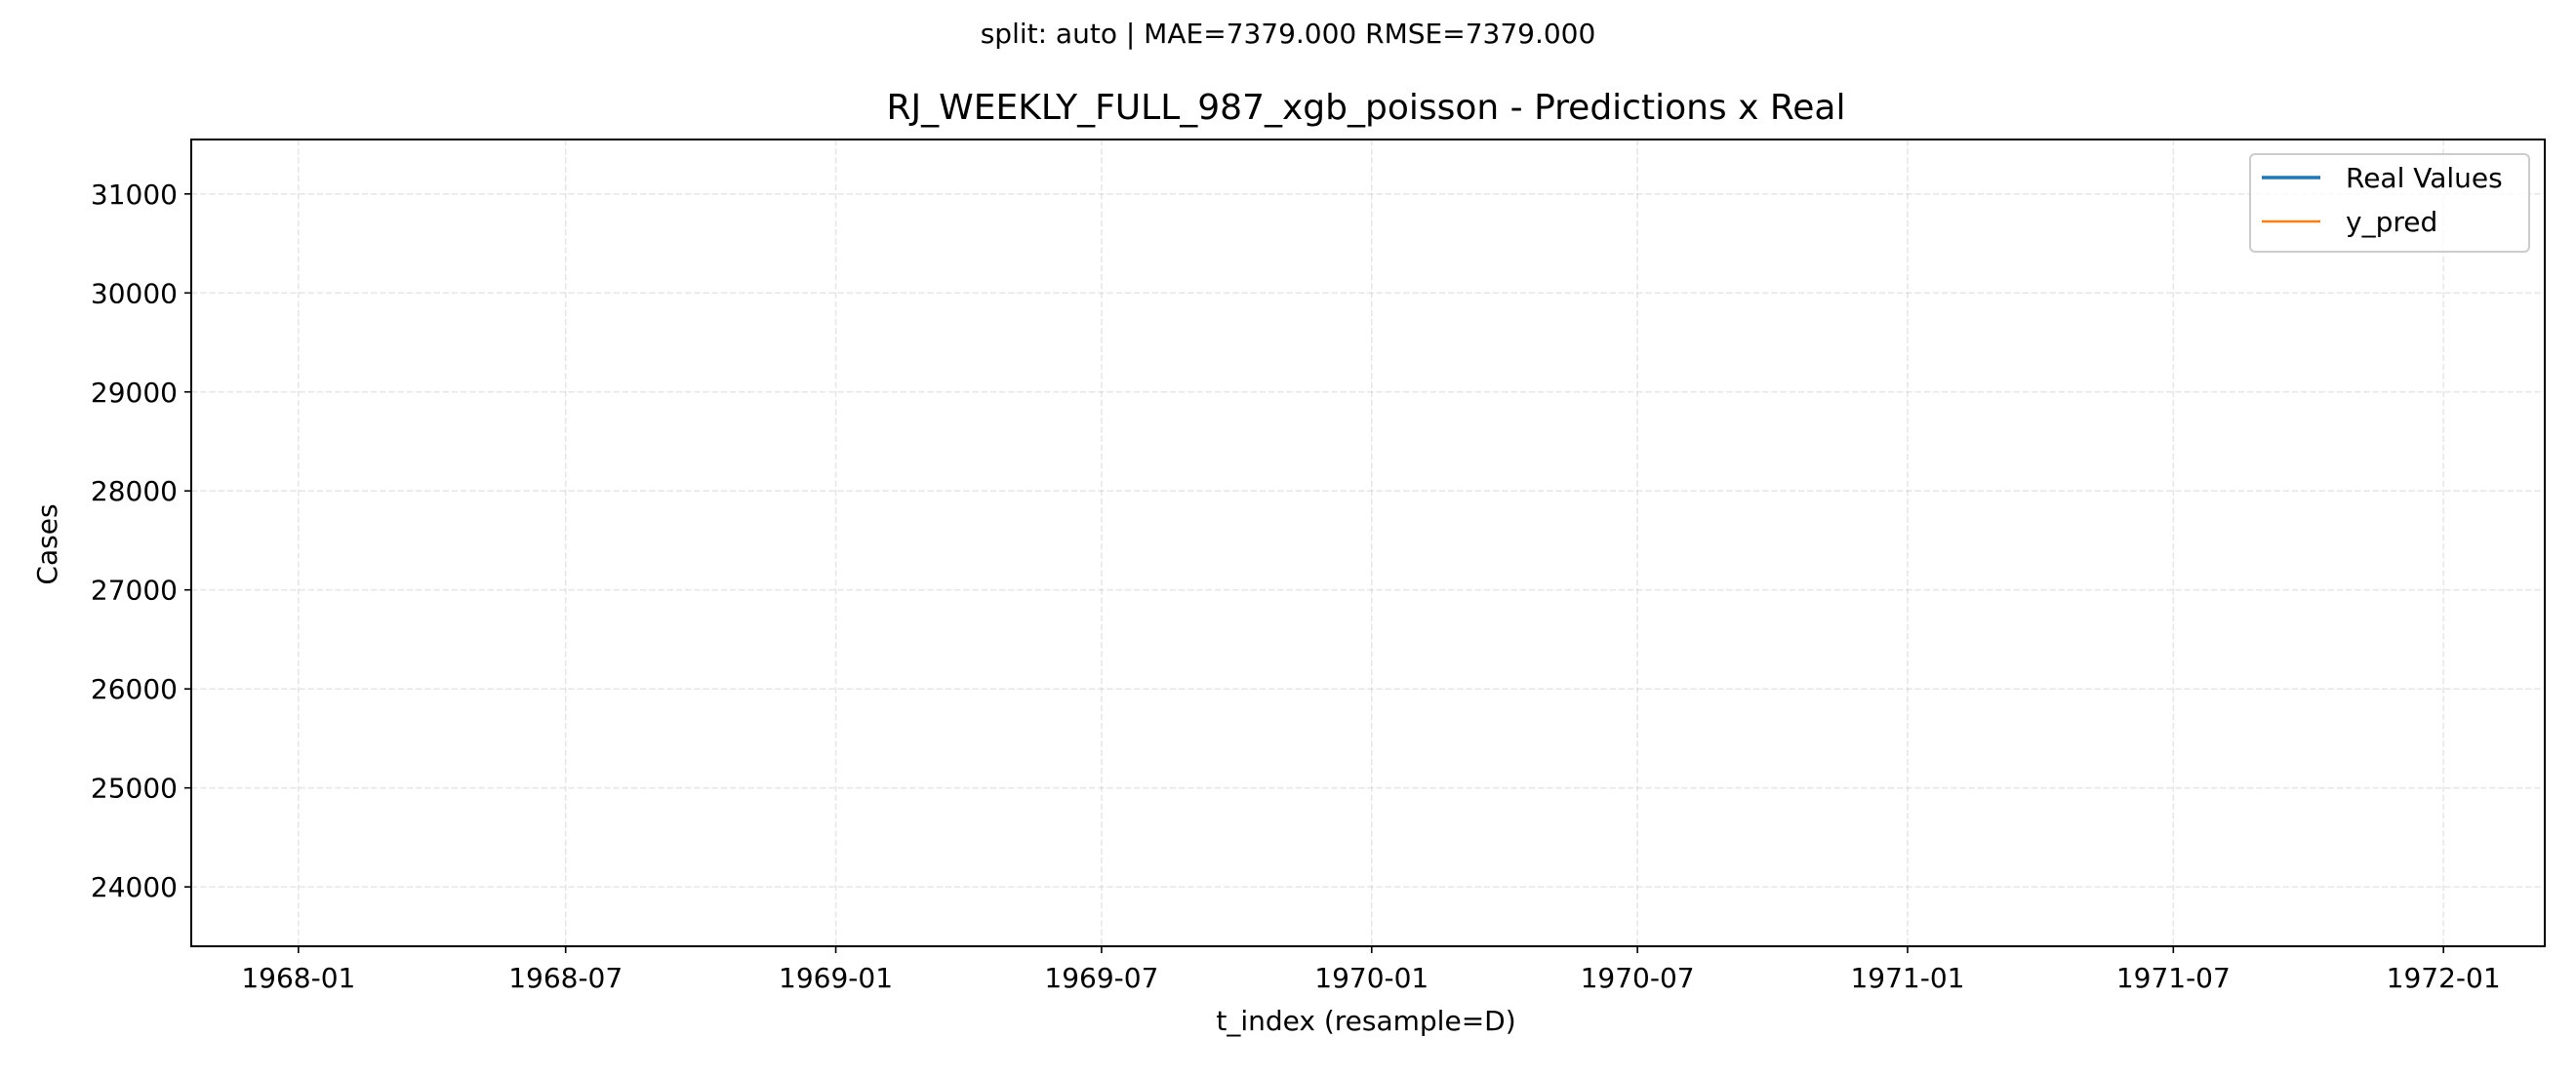 The height and width of the screenshot is (1077, 2576). I want to click on y-tick-label: 31000, so click(134, 195).